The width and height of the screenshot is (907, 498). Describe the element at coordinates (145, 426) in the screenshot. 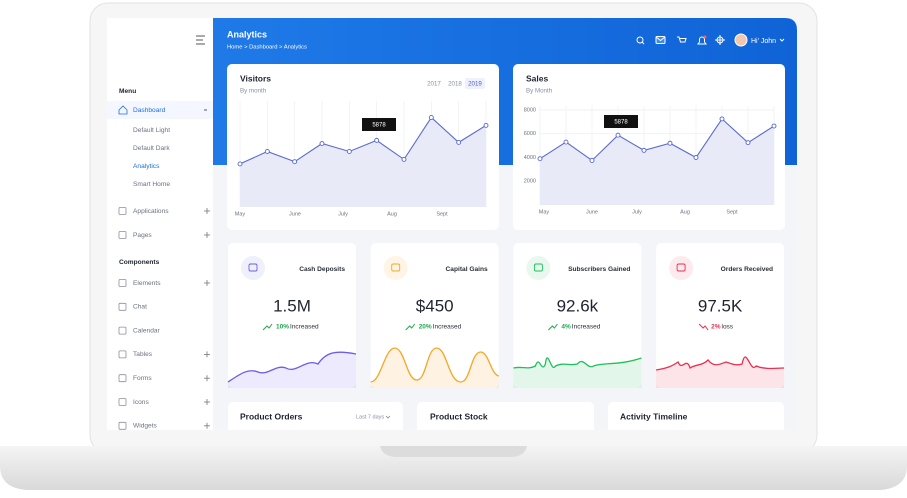

I see `nav-item: Widgets` at that location.